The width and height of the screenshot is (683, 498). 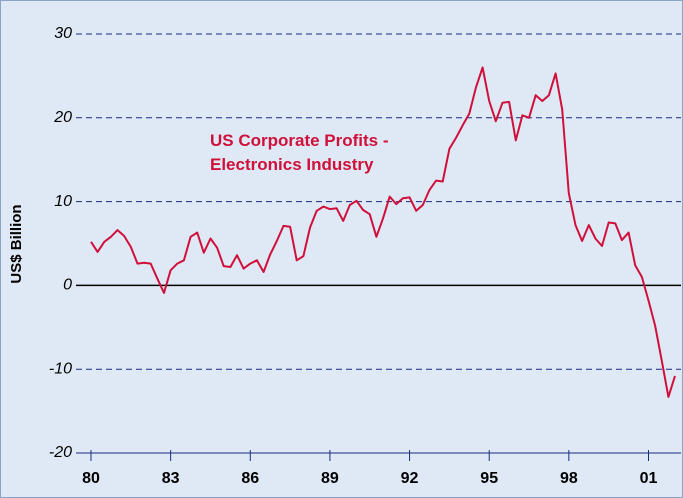 I want to click on y-tick-label: -20, so click(x=60, y=452).